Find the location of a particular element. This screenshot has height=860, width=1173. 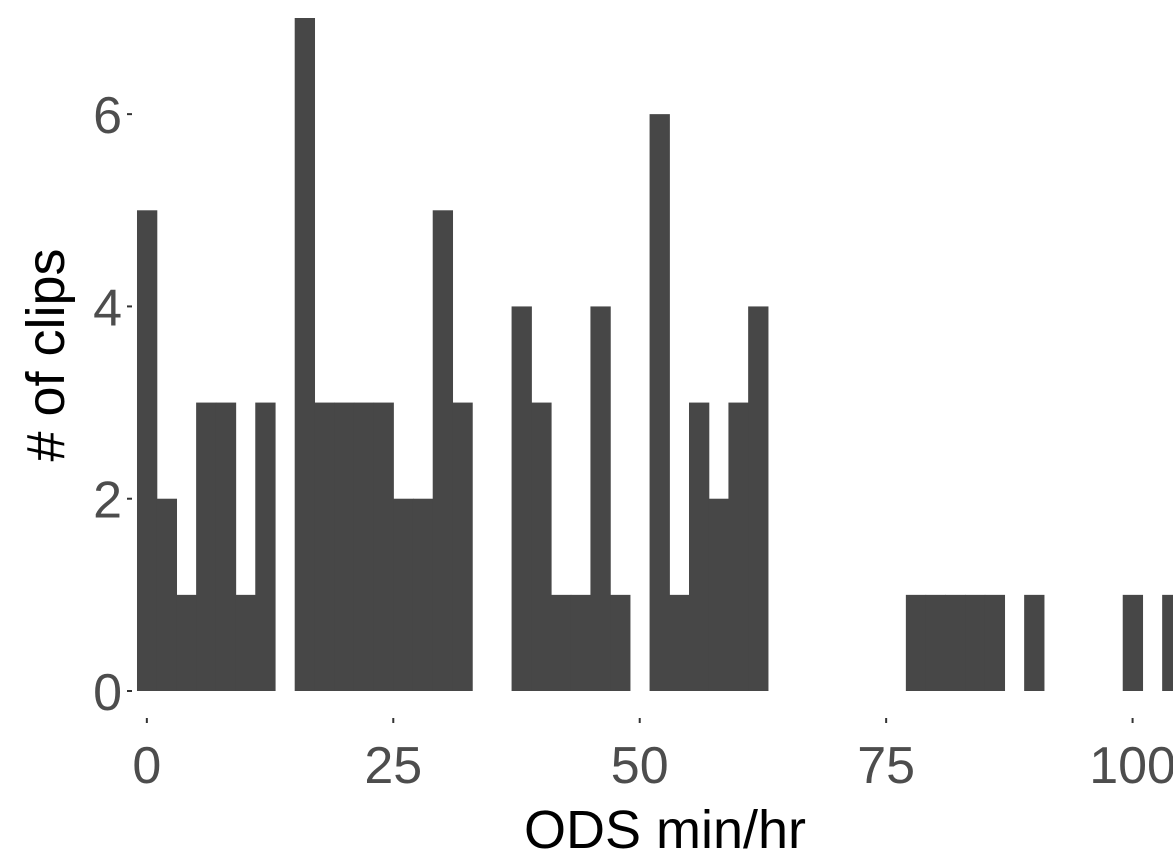

y-tick-label: 2 is located at coordinates (107, 501).